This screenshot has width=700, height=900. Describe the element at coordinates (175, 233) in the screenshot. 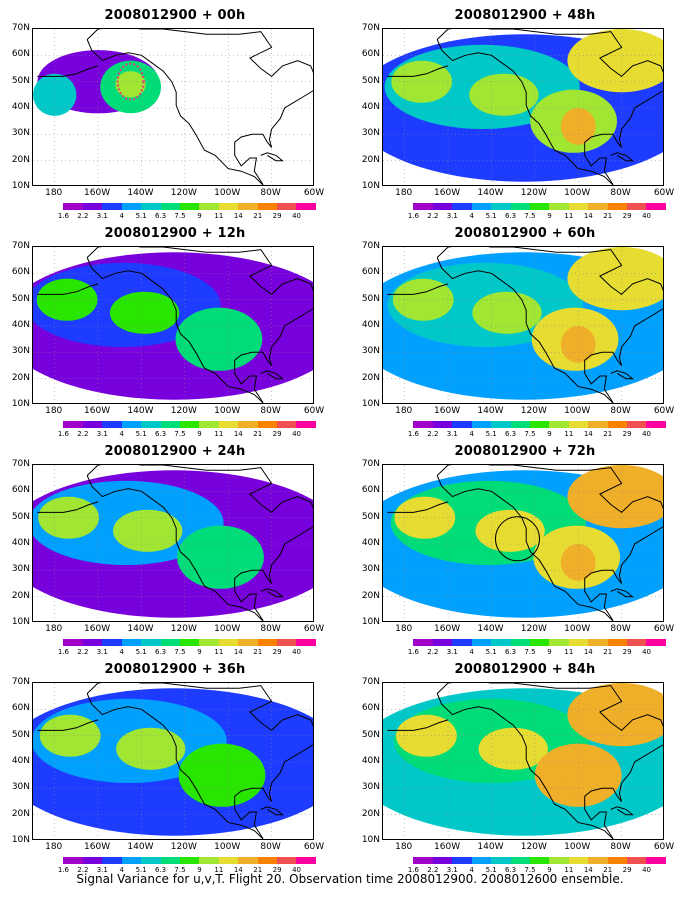

I see `panel-title: 2008012900 + 12h` at that location.